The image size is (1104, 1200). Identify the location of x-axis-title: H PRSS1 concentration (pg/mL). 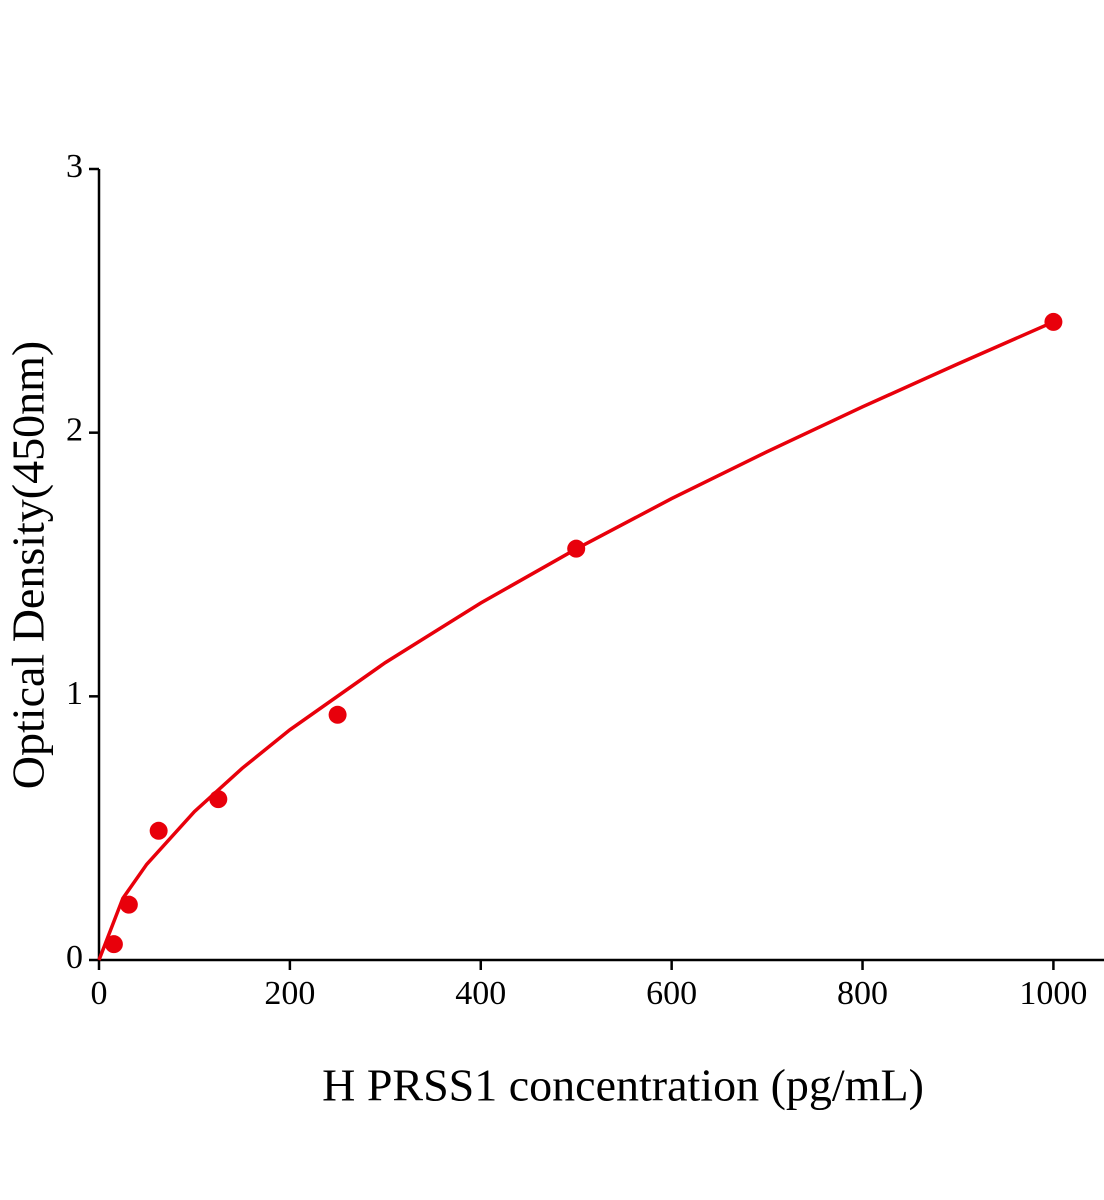
(623, 1085).